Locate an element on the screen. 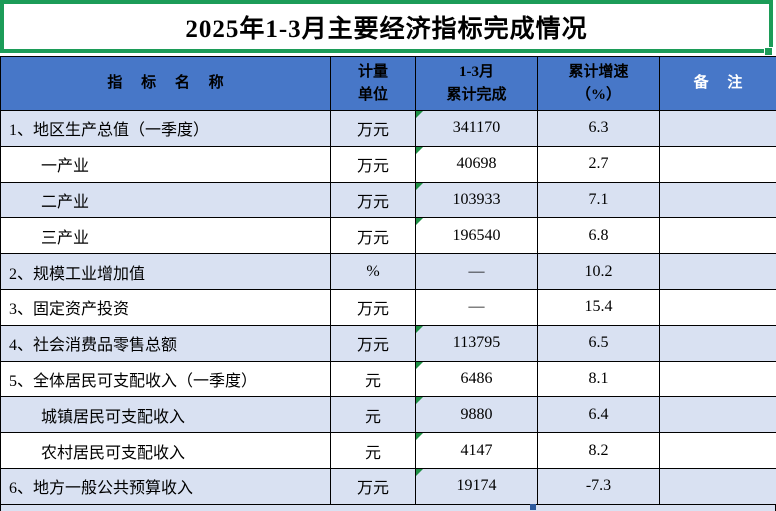 This screenshot has height=511, width=776. table-row: 4、社会消费品零售总额 万元 113795 6.5 is located at coordinates (388, 343).